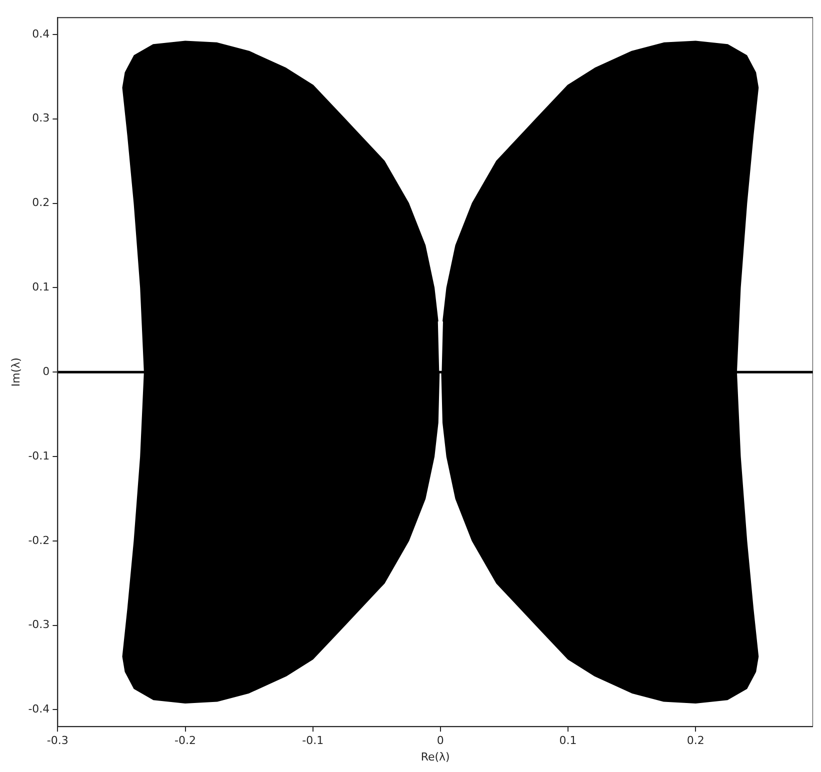  Describe the element at coordinates (185, 741) in the screenshot. I see `x-tick-label: -0.2` at that location.